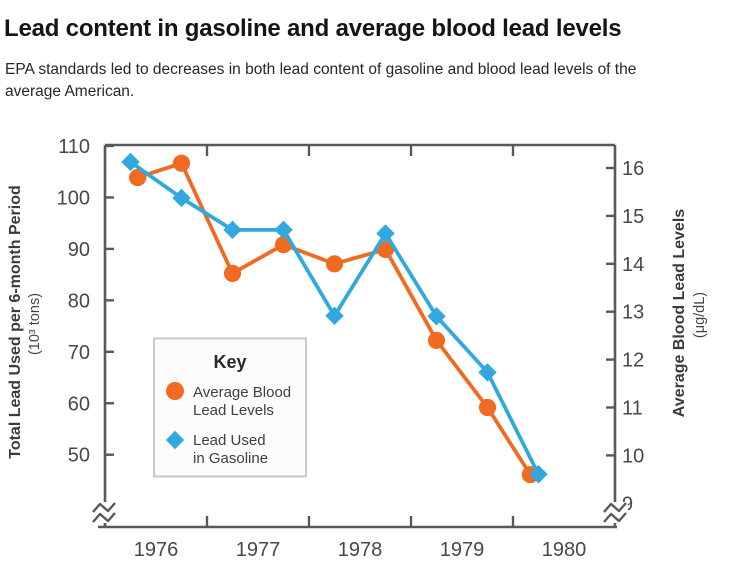 The height and width of the screenshot is (574, 754). I want to click on year-label: 1980, so click(564, 550).